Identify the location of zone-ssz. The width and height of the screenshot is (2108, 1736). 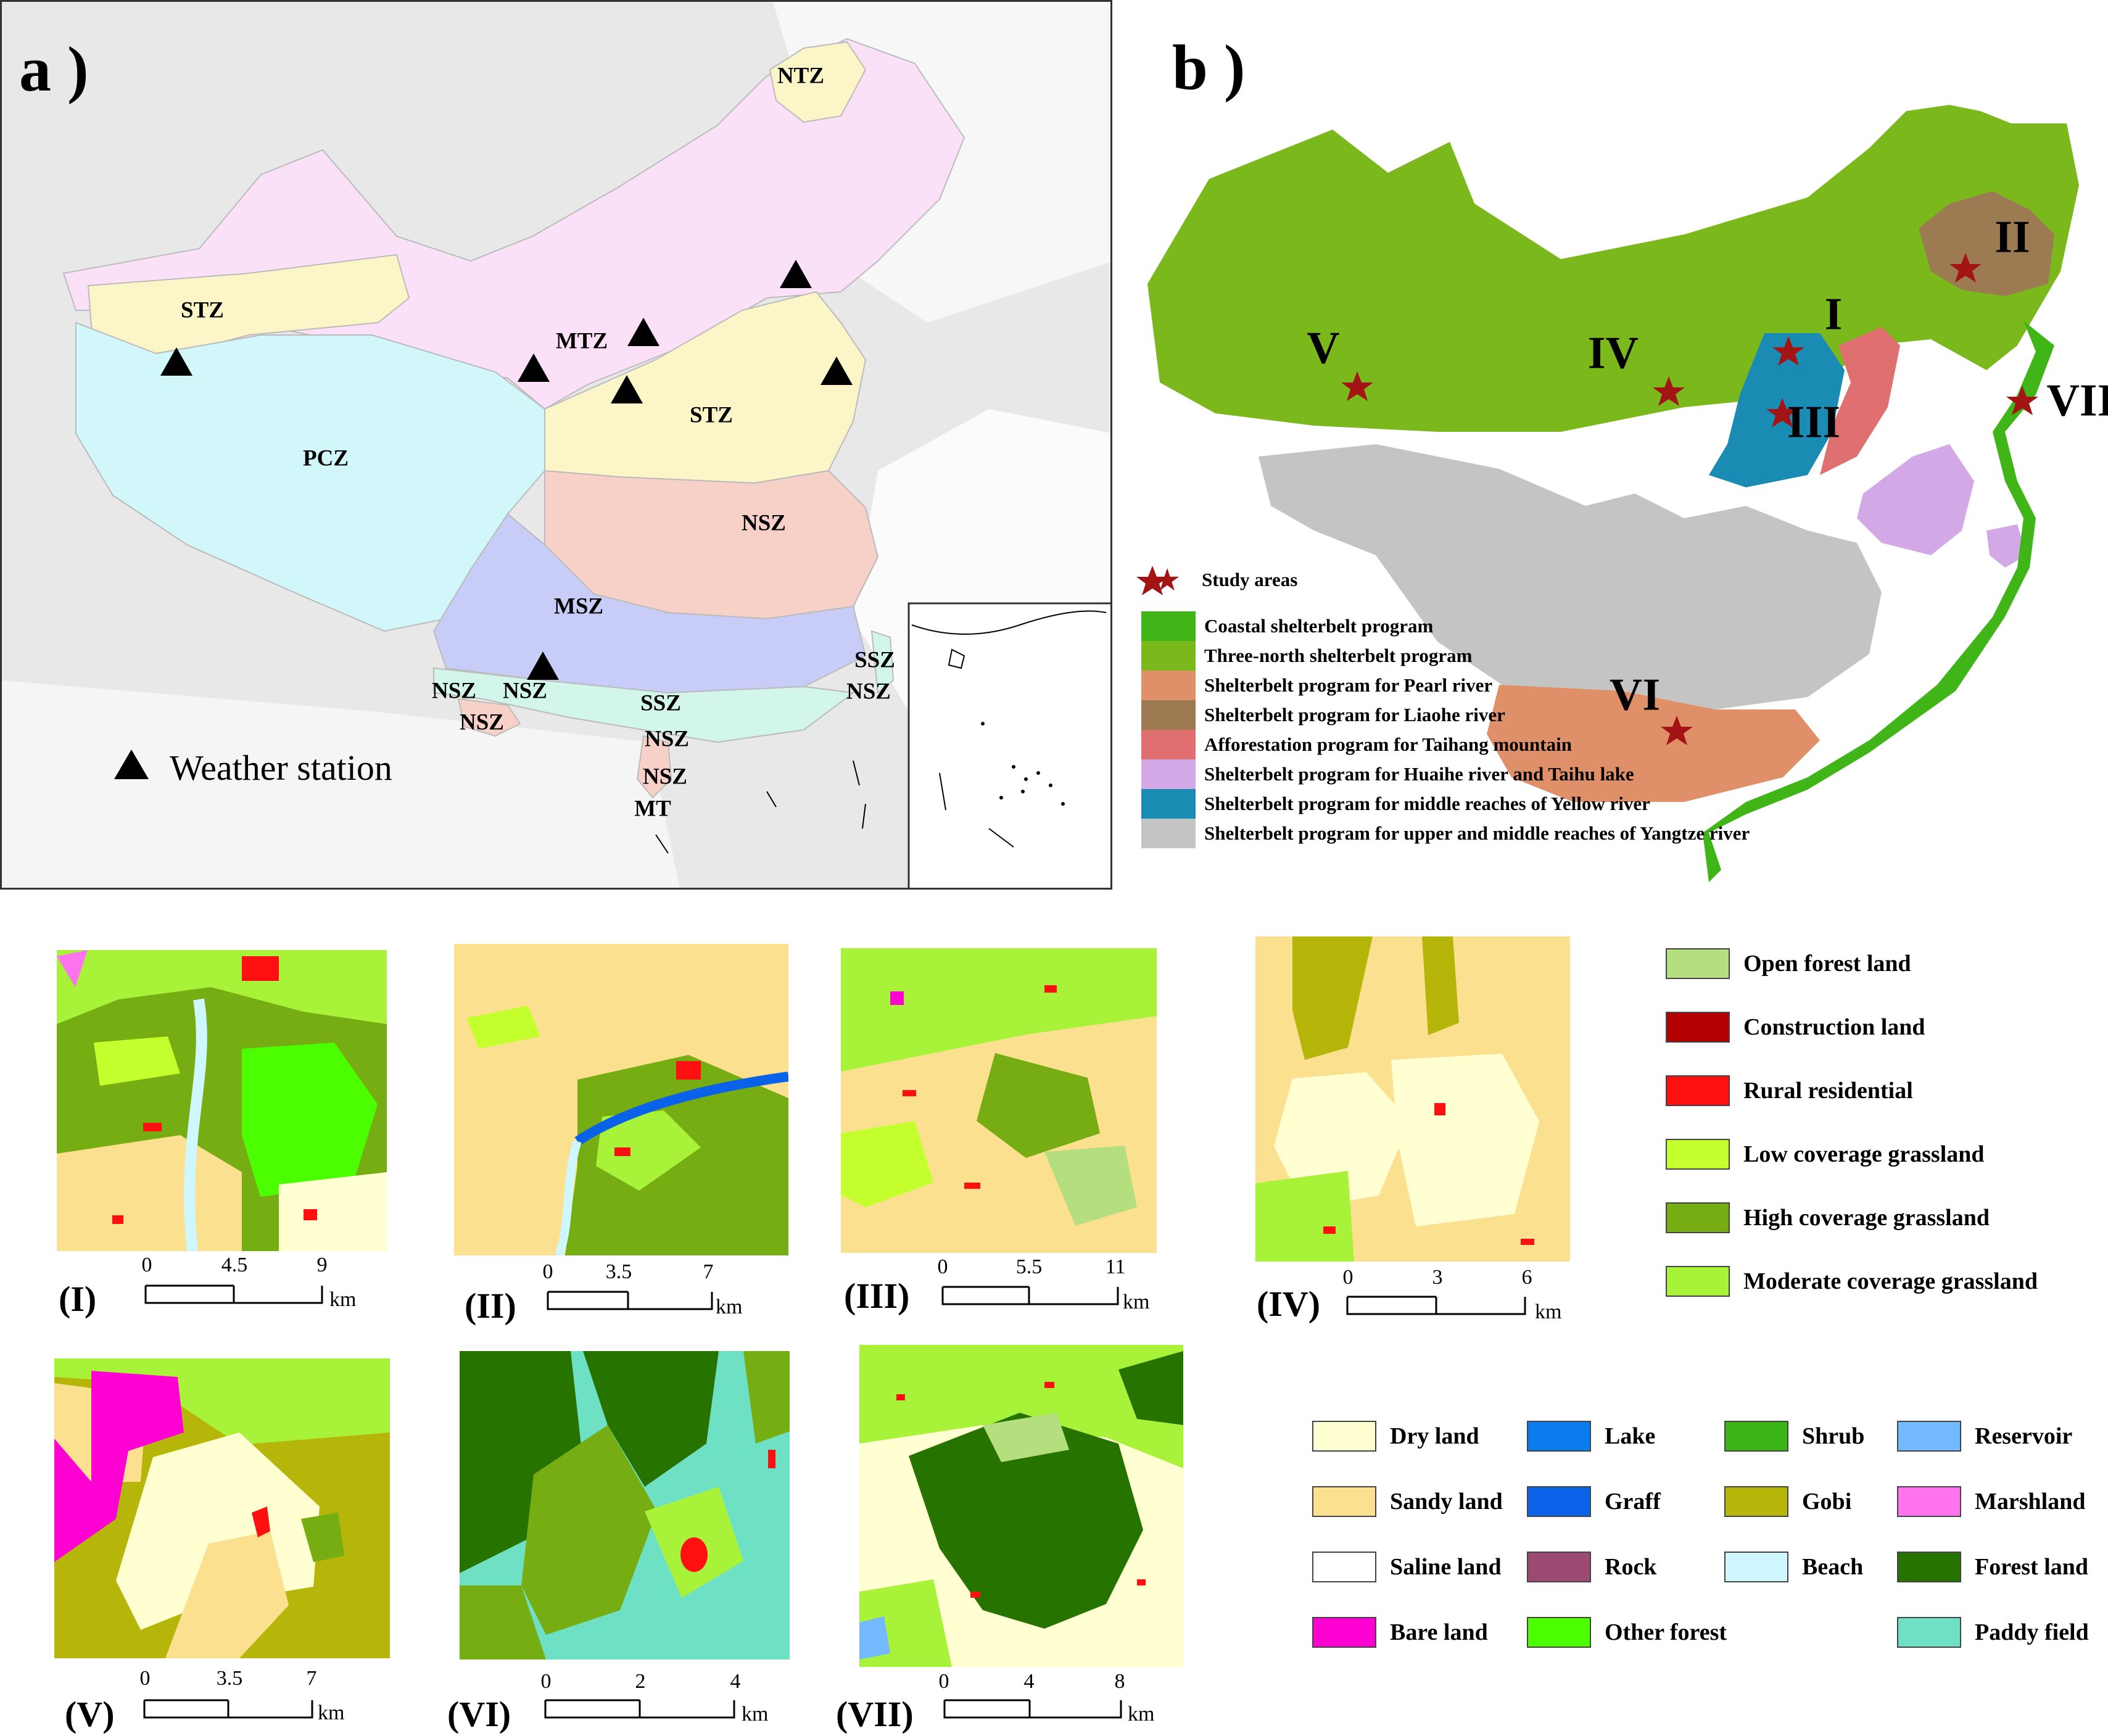
(644, 705).